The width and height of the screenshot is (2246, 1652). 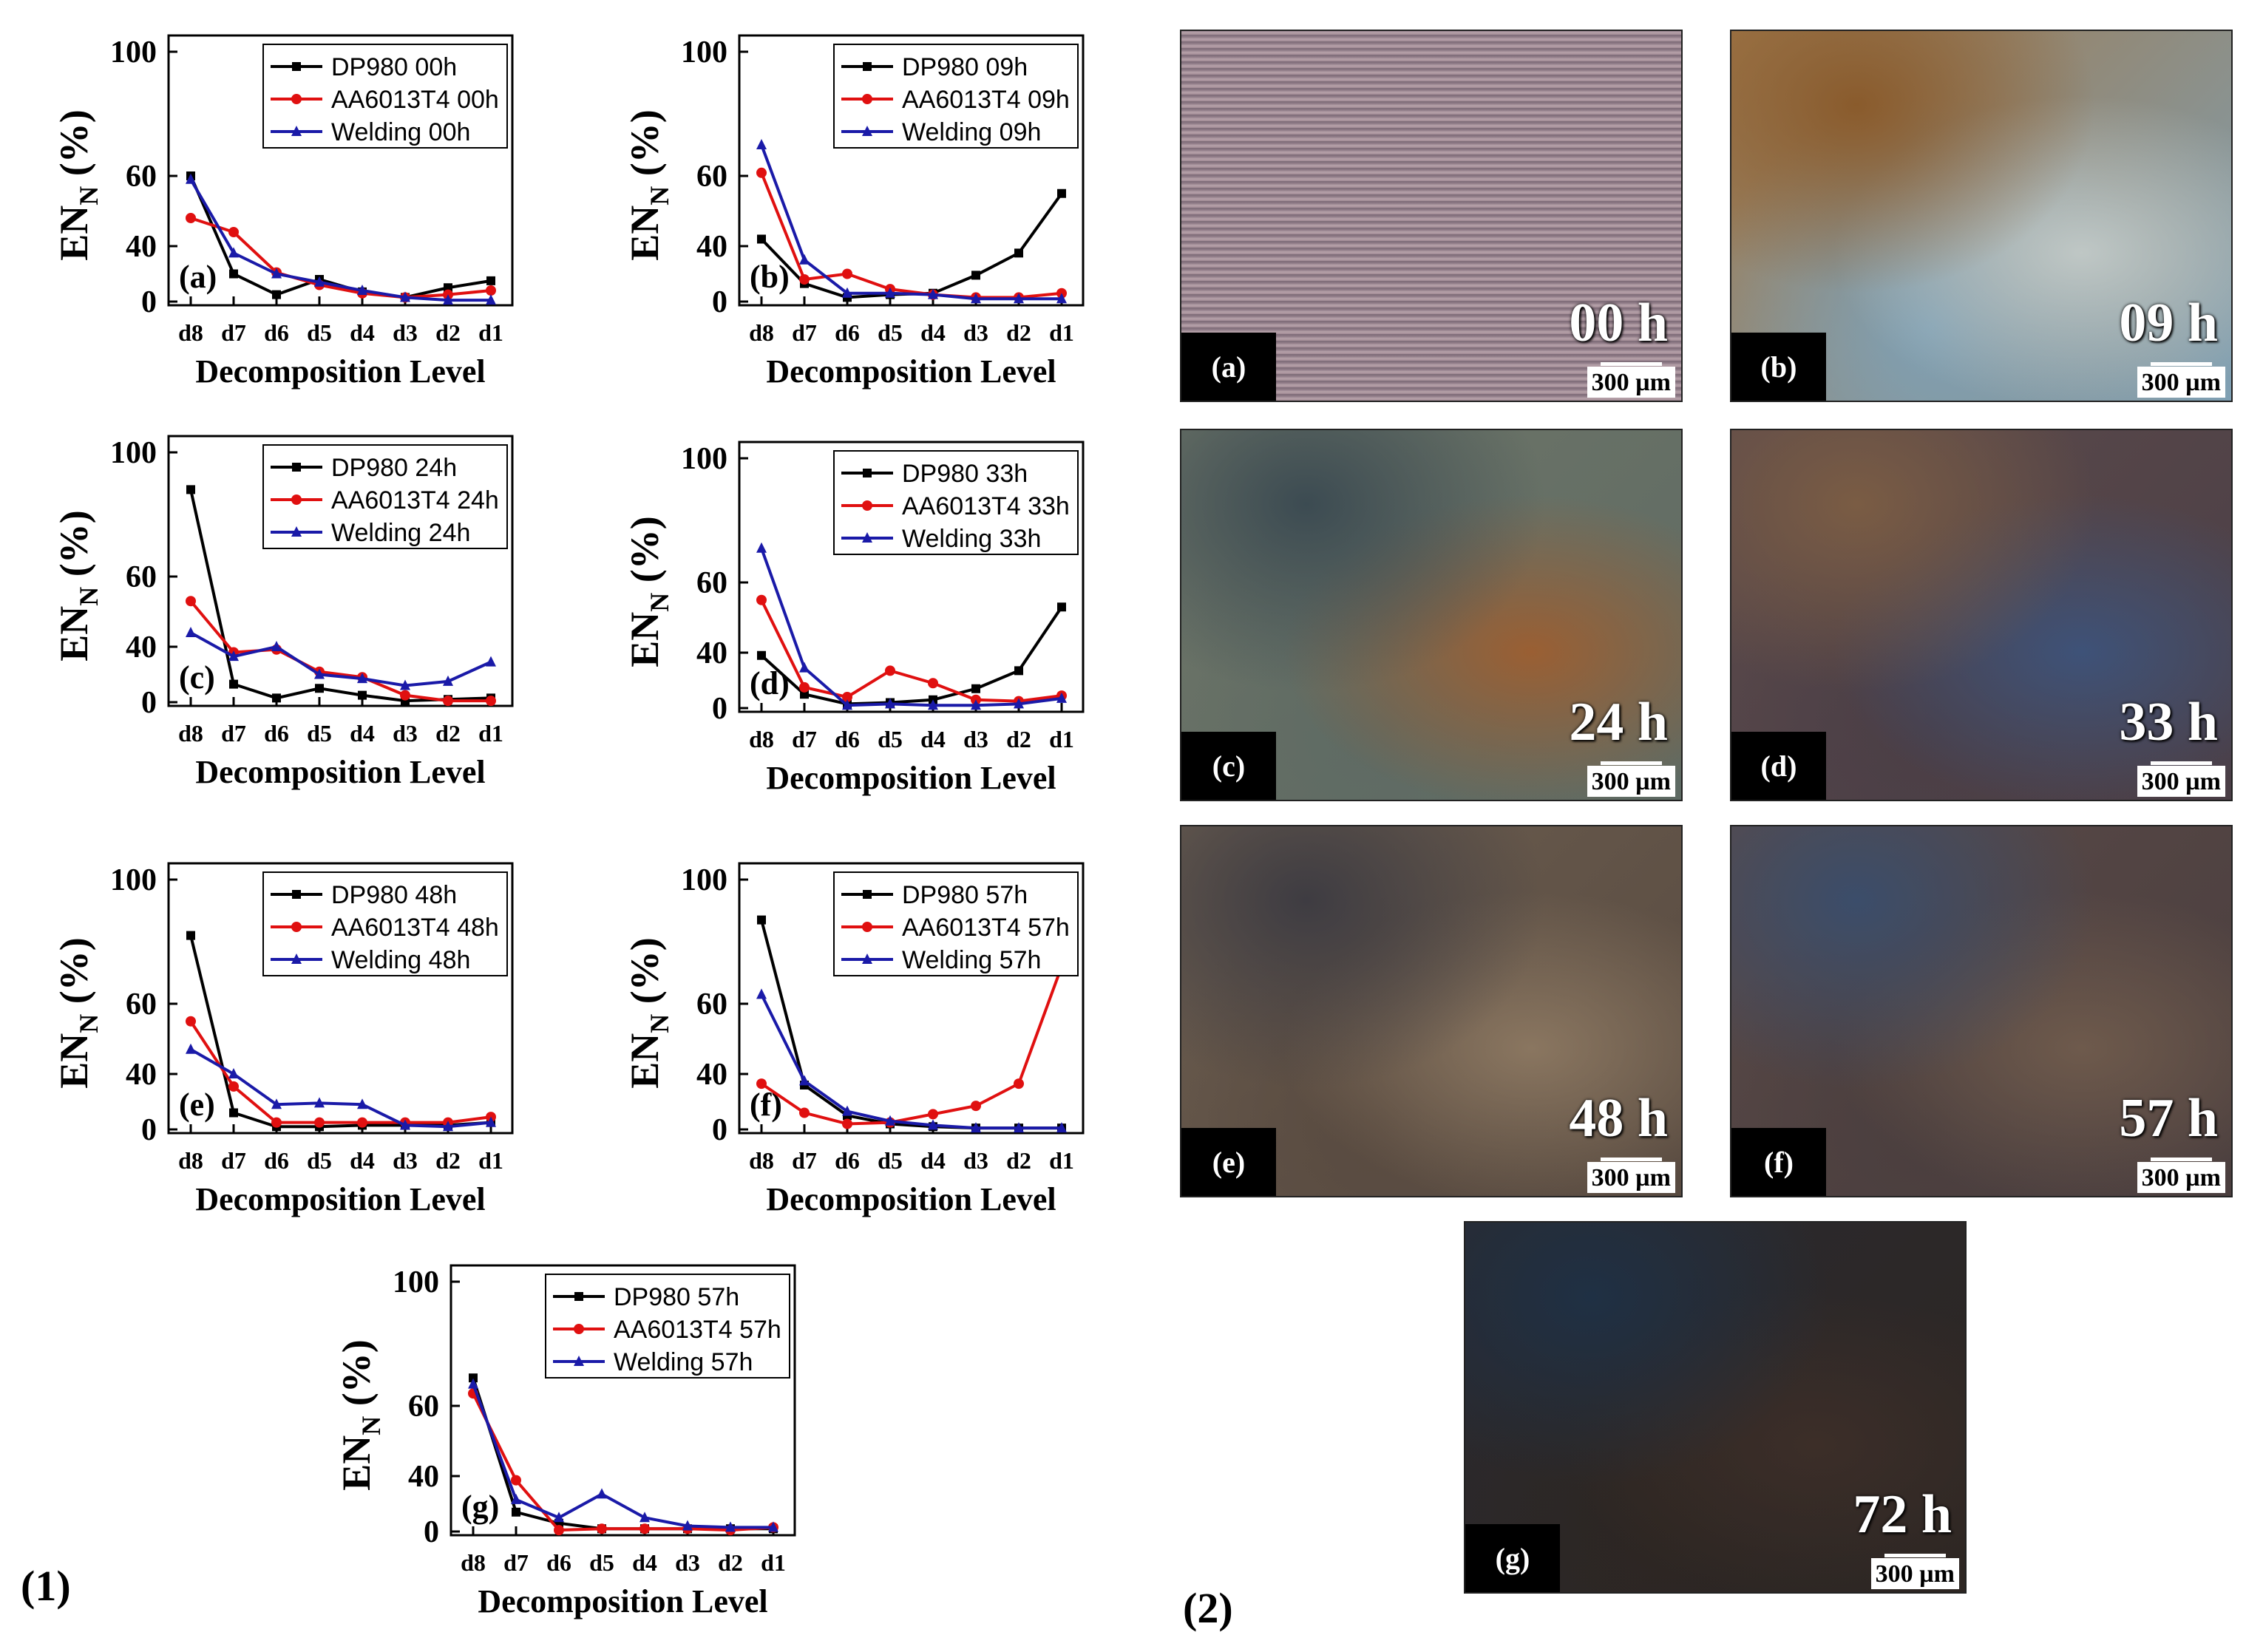 I want to click on panel-label: (d), so click(x=770, y=683).